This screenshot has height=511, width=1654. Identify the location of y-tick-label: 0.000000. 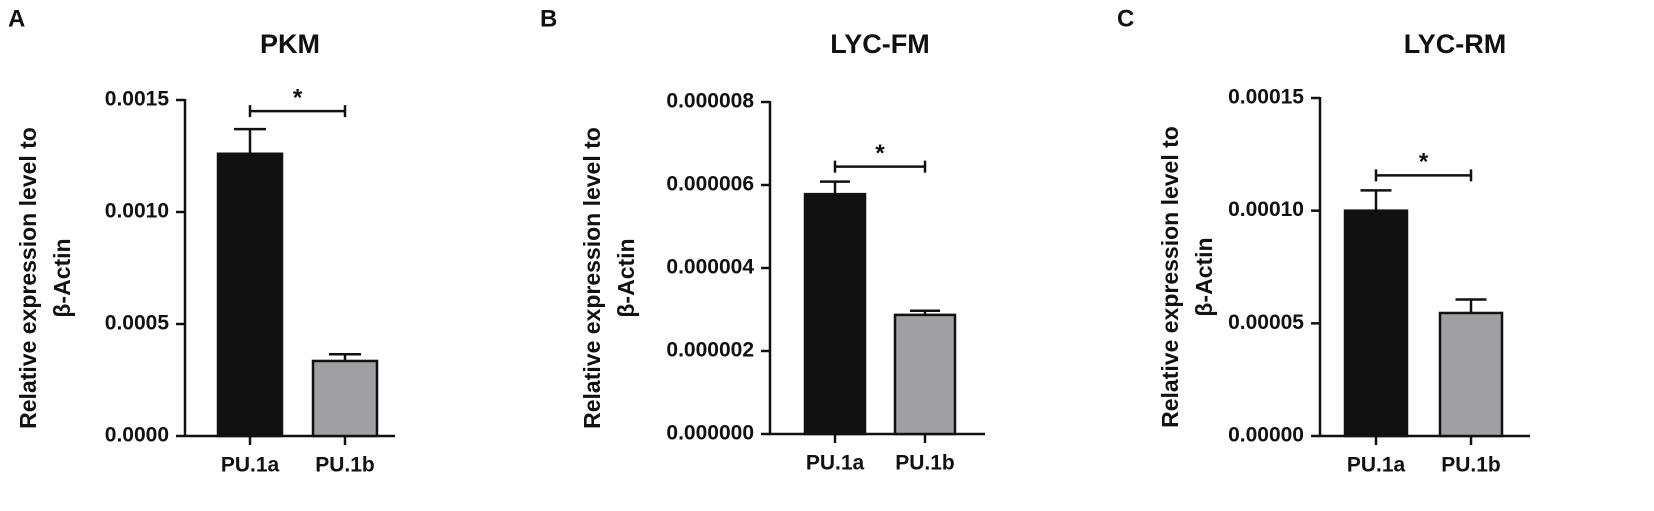
(710, 433).